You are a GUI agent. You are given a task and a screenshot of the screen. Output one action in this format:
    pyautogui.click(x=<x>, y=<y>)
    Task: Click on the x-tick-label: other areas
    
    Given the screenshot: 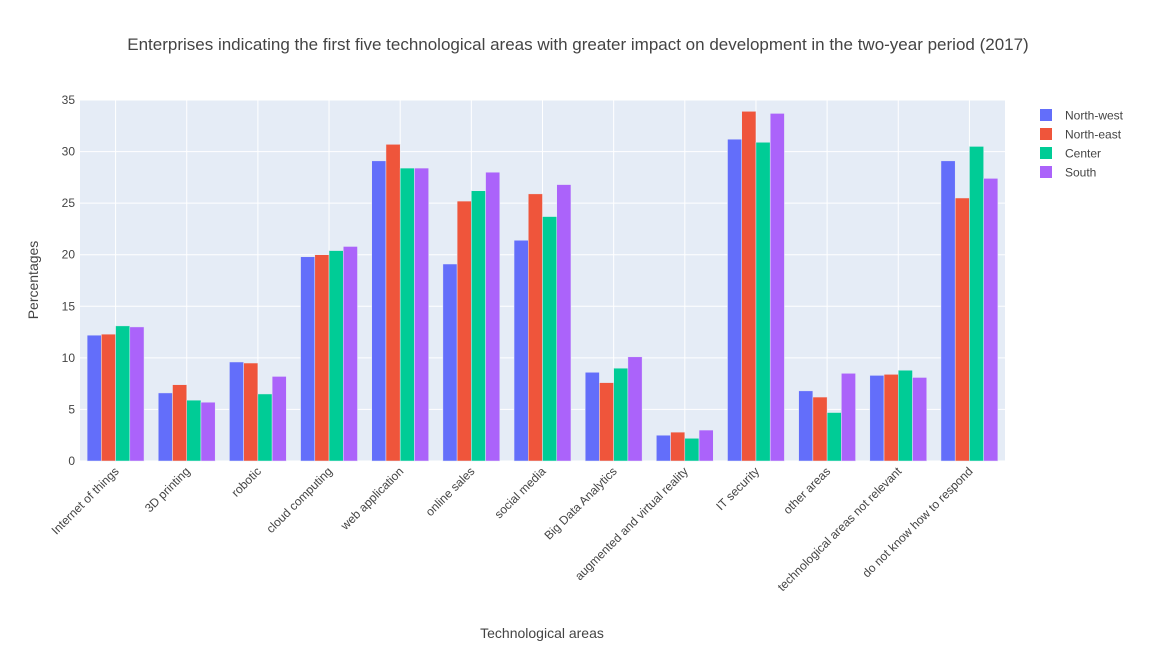 What is the action you would take?
    pyautogui.click(x=806, y=490)
    